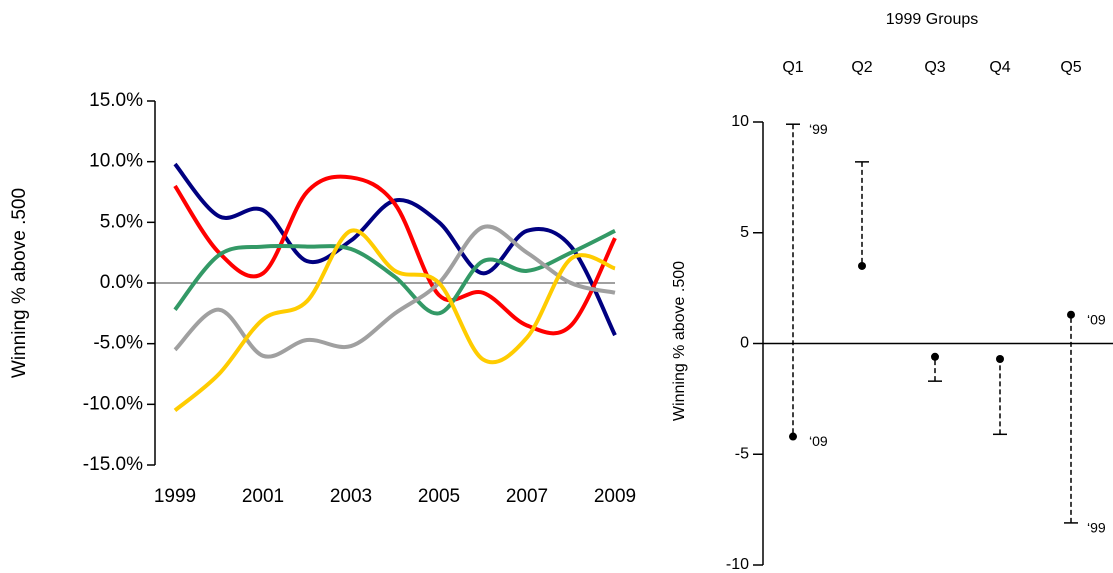 The width and height of the screenshot is (1113, 573). I want to click on x-tick-label: 2005, so click(439, 496).